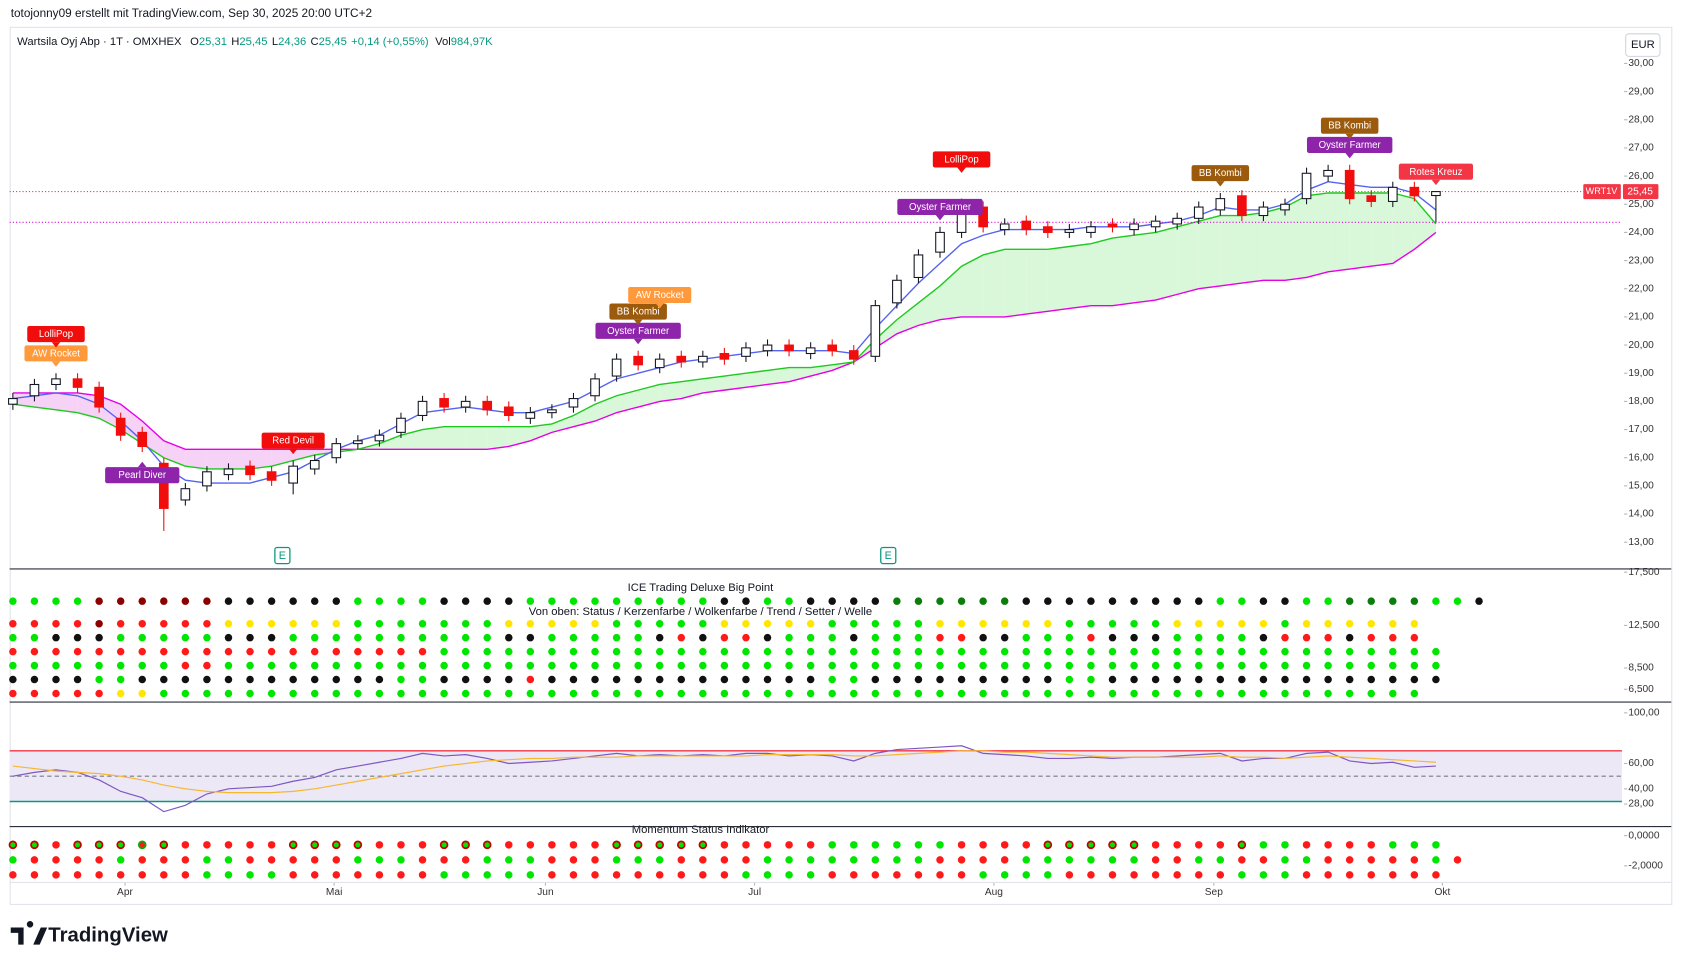  I want to click on signal-text: BB Kombi, so click(1349, 126).